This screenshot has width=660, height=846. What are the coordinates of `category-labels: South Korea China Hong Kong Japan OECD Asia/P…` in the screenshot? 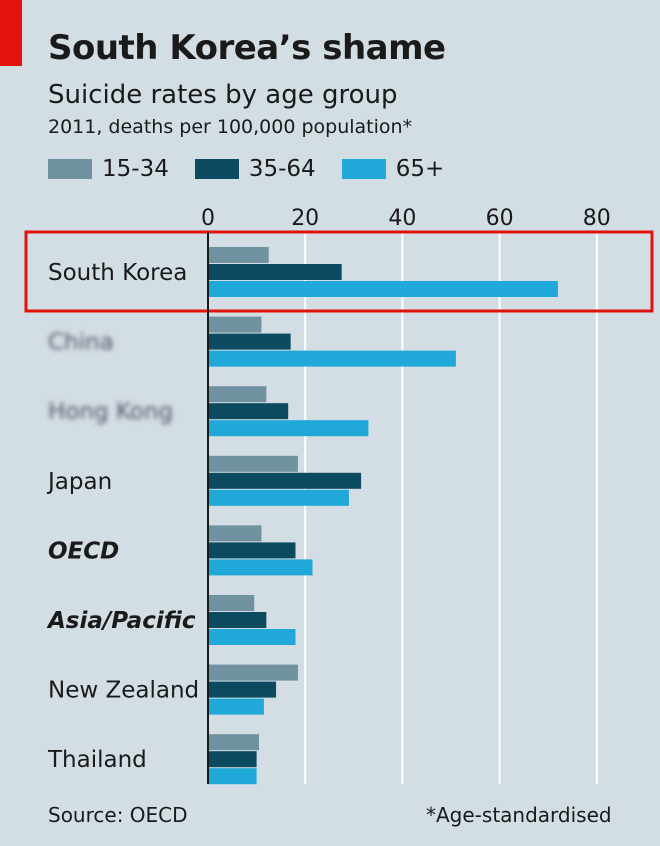 It's located at (122, 516).